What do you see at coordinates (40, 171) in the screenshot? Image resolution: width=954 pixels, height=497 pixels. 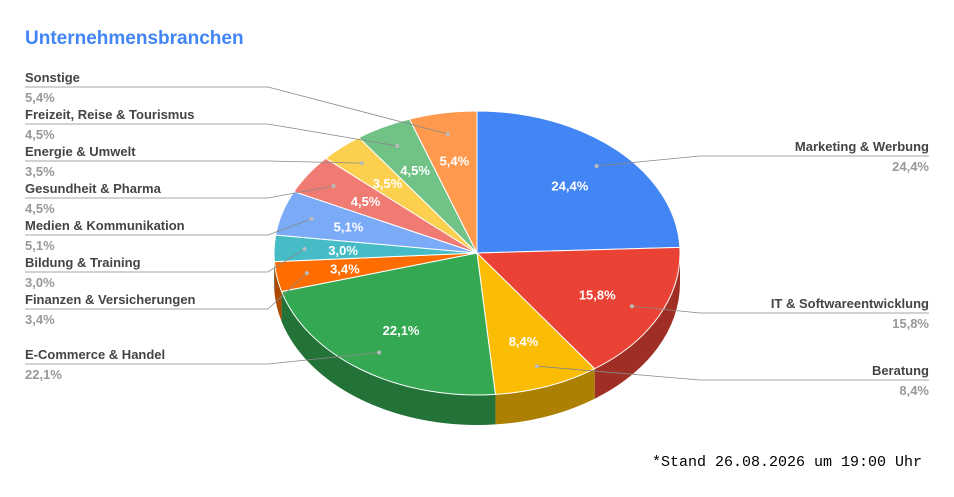 I see `label-percent: 3,5%` at bounding box center [40, 171].